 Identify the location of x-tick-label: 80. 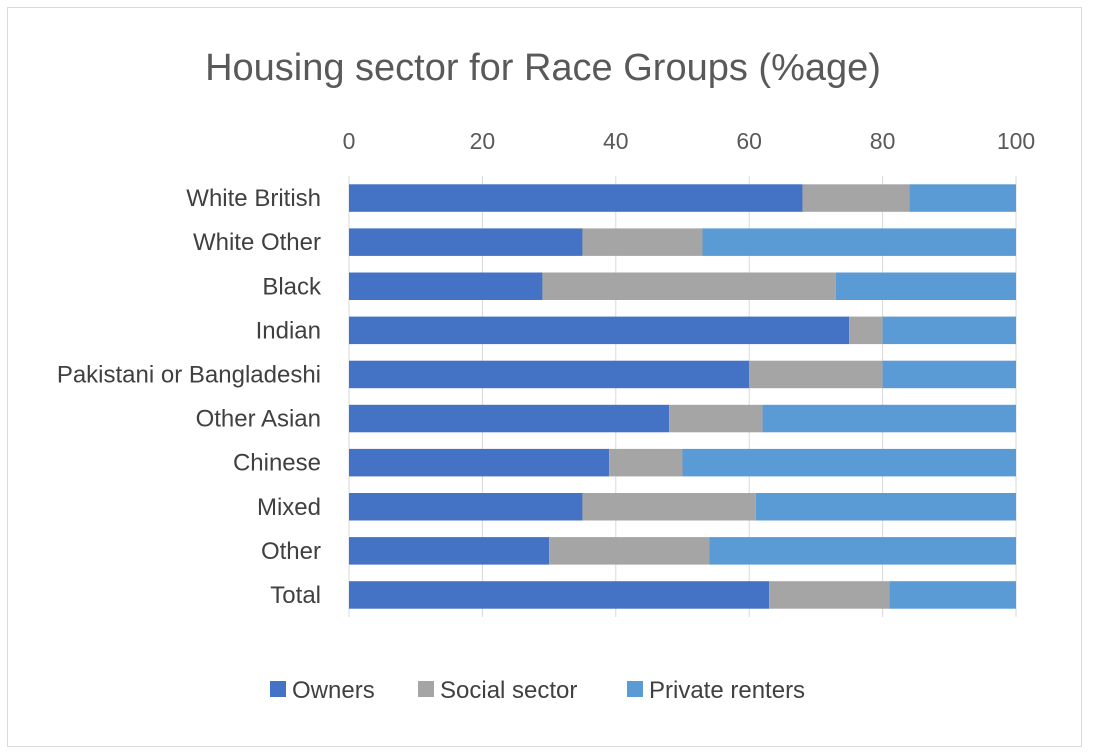
(883, 141).